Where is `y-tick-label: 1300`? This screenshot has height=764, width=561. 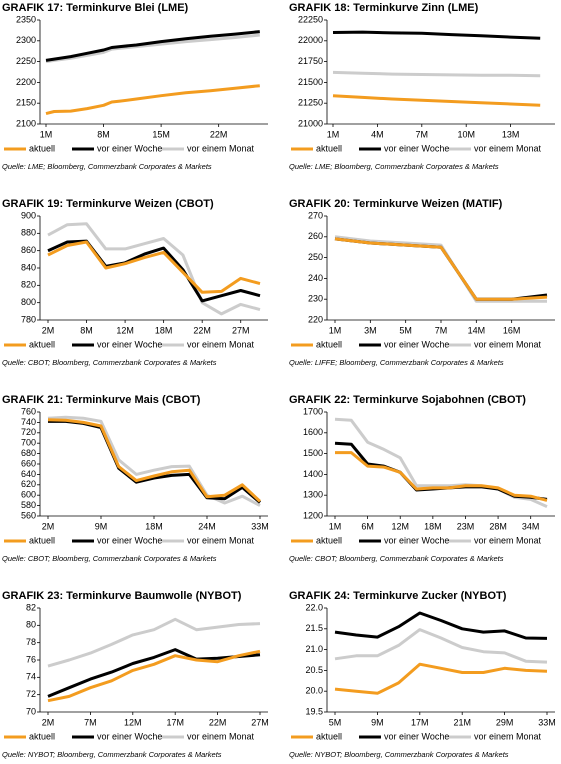
y-tick-label: 1300 is located at coordinates (313, 495).